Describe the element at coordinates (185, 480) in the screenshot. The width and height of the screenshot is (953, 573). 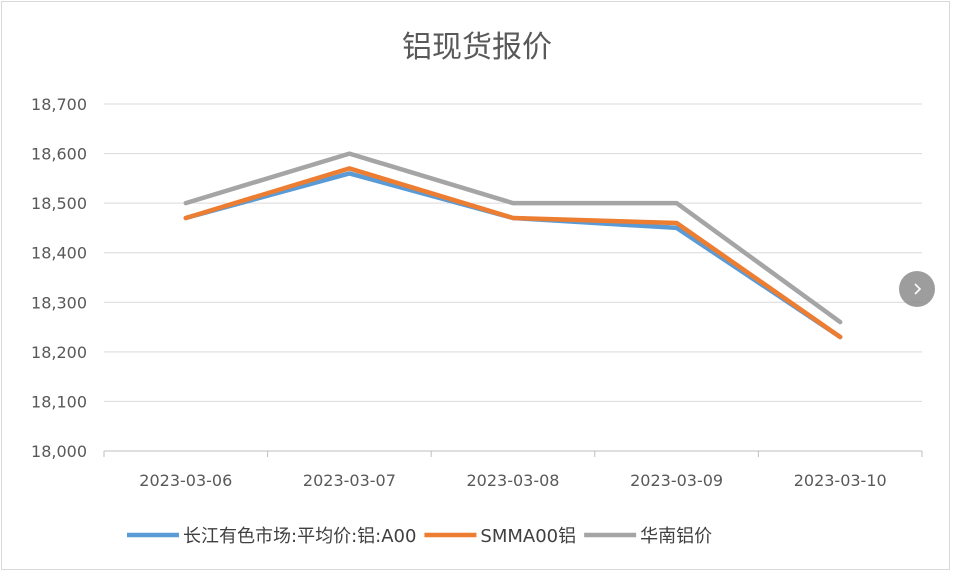
I see `x-tick-label: 2023-03-06` at that location.